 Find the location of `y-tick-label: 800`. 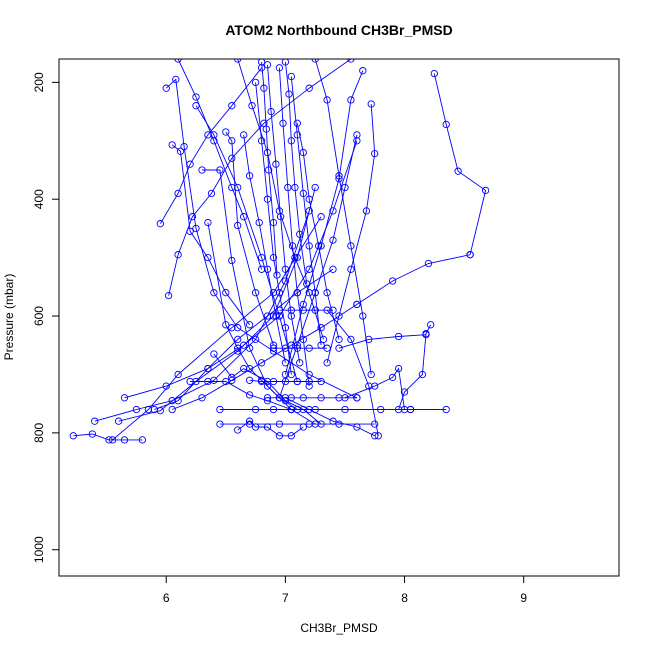

y-tick-label: 800 is located at coordinates (39, 433).